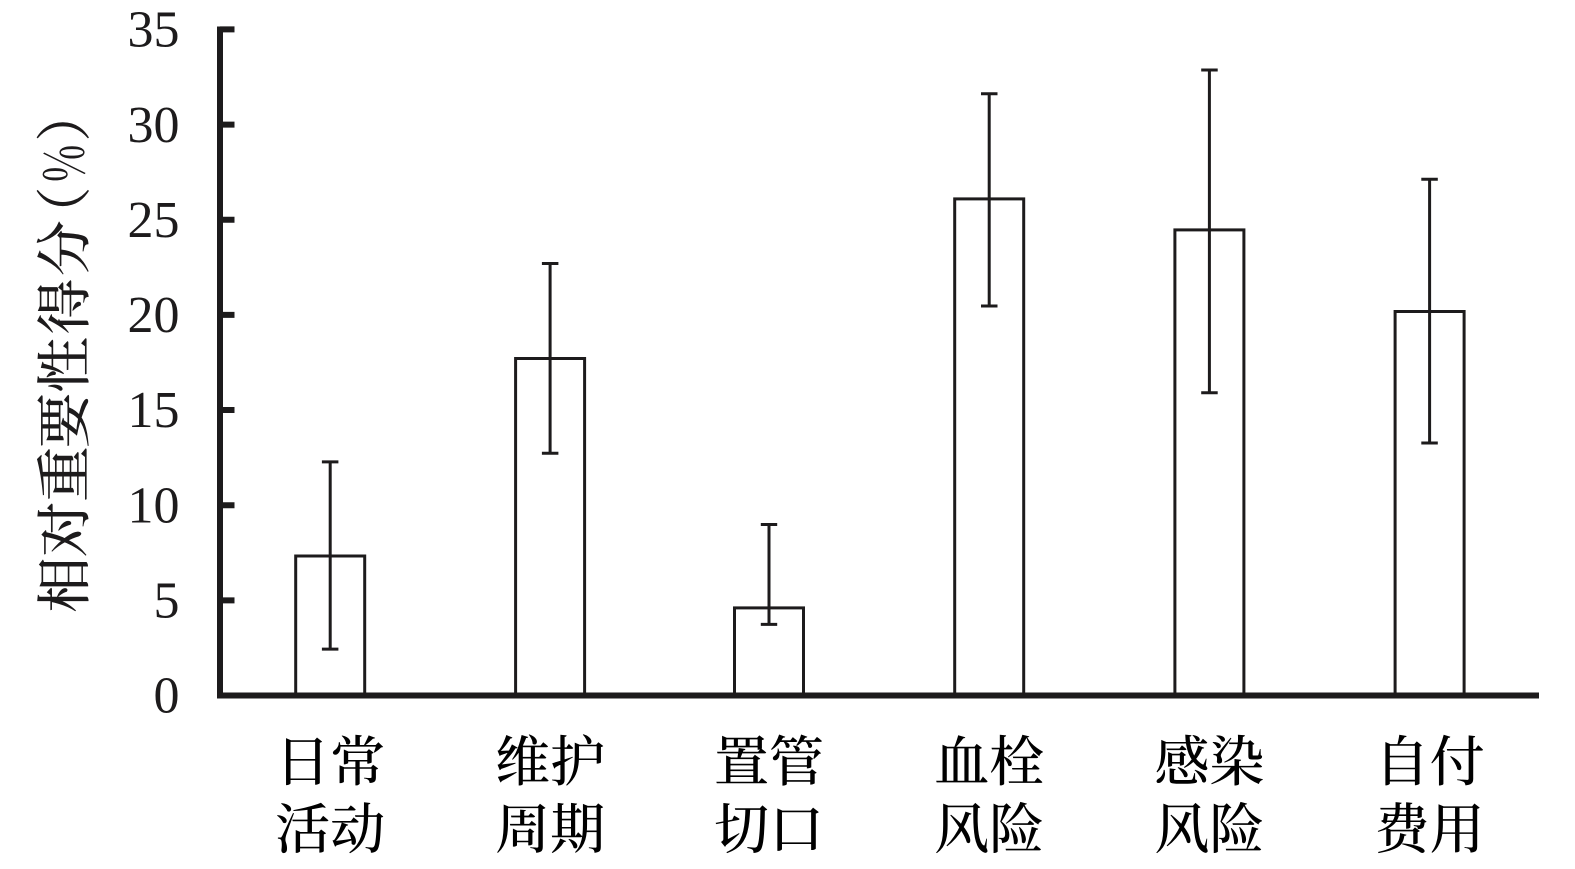  What do you see at coordinates (154, 30) in the screenshot?
I see `svg-text: 35` at bounding box center [154, 30].